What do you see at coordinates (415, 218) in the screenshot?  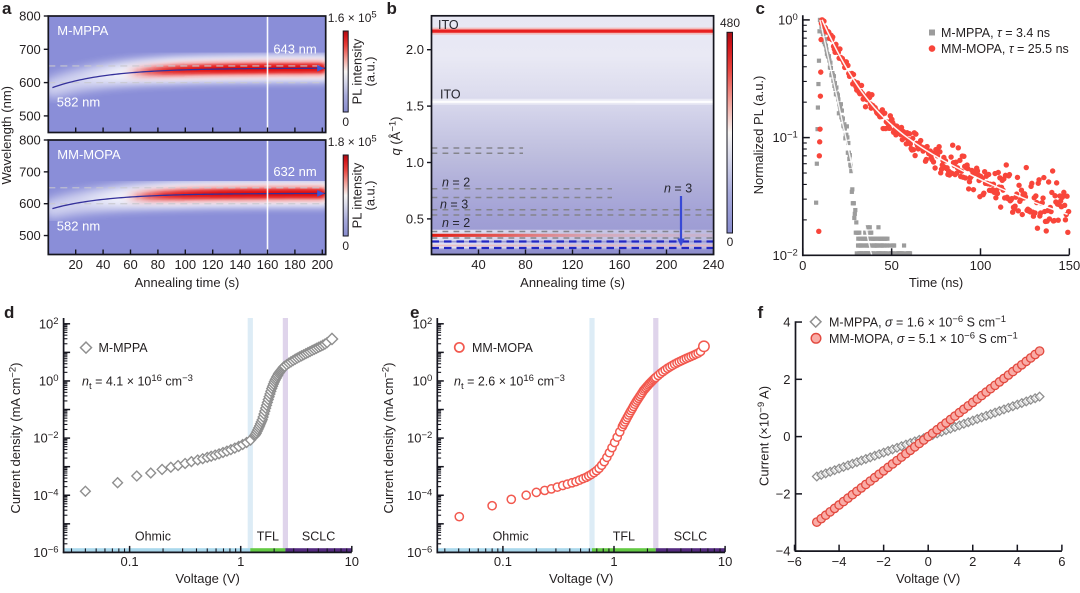 I see `svg-text: 0.5` at bounding box center [415, 218].